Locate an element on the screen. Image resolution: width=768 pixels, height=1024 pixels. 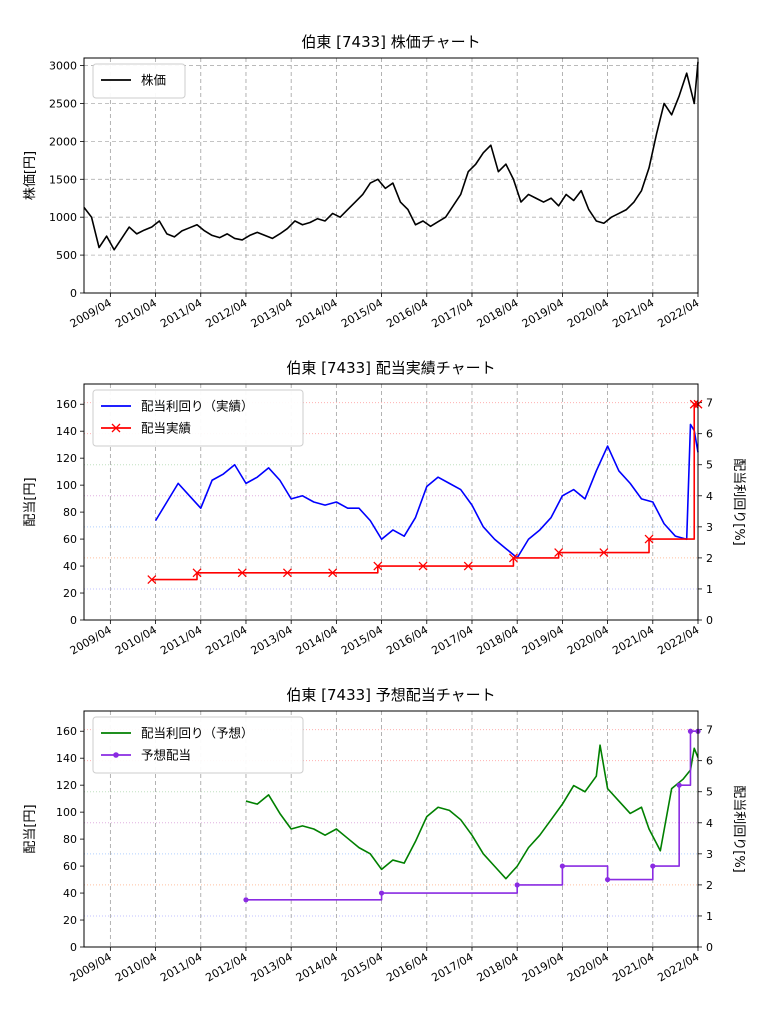
x-tick-label: 2020/04 is located at coordinates (588, 313).